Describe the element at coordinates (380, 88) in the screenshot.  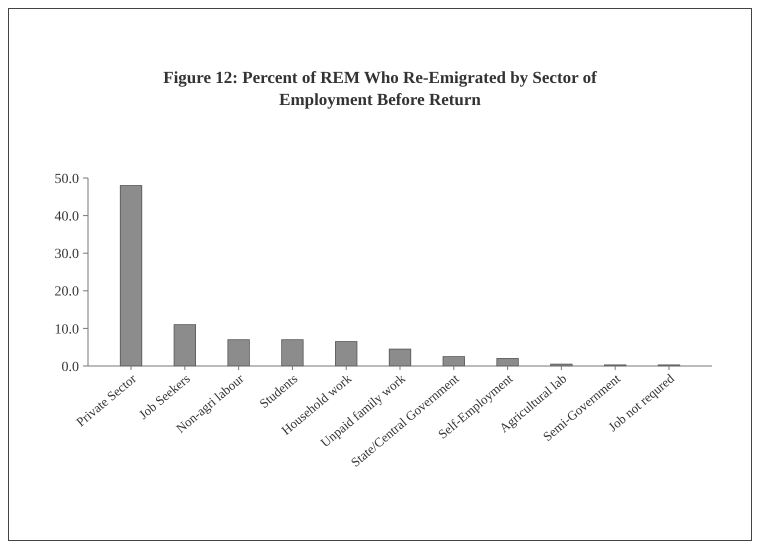
I see `chart-title: Figure 12: Percent of REM Who Re-Emigrated by Sector of Employment Before Return` at that location.